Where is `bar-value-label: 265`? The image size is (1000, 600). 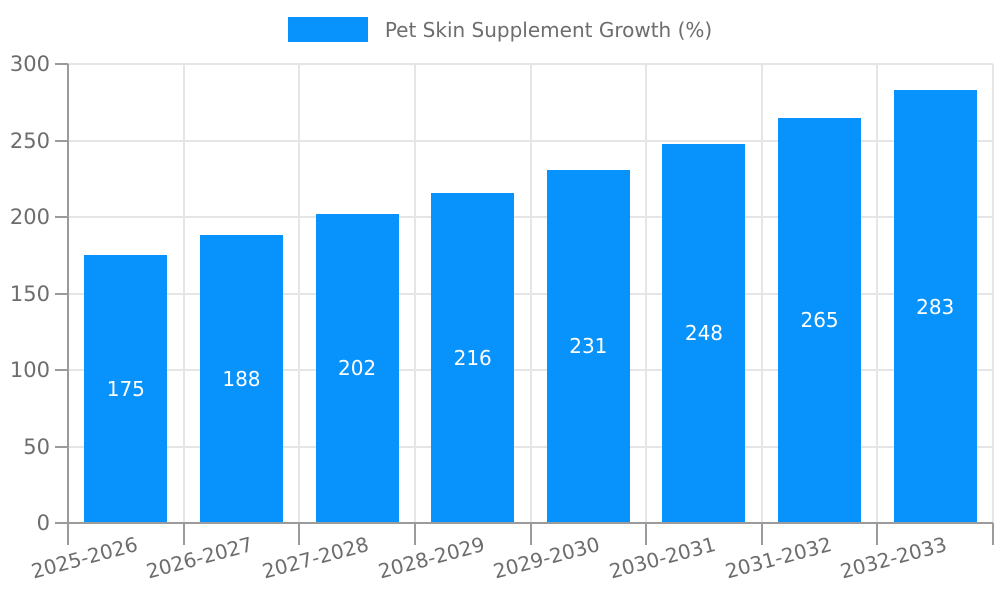 bar-value-label: 265 is located at coordinates (819, 320).